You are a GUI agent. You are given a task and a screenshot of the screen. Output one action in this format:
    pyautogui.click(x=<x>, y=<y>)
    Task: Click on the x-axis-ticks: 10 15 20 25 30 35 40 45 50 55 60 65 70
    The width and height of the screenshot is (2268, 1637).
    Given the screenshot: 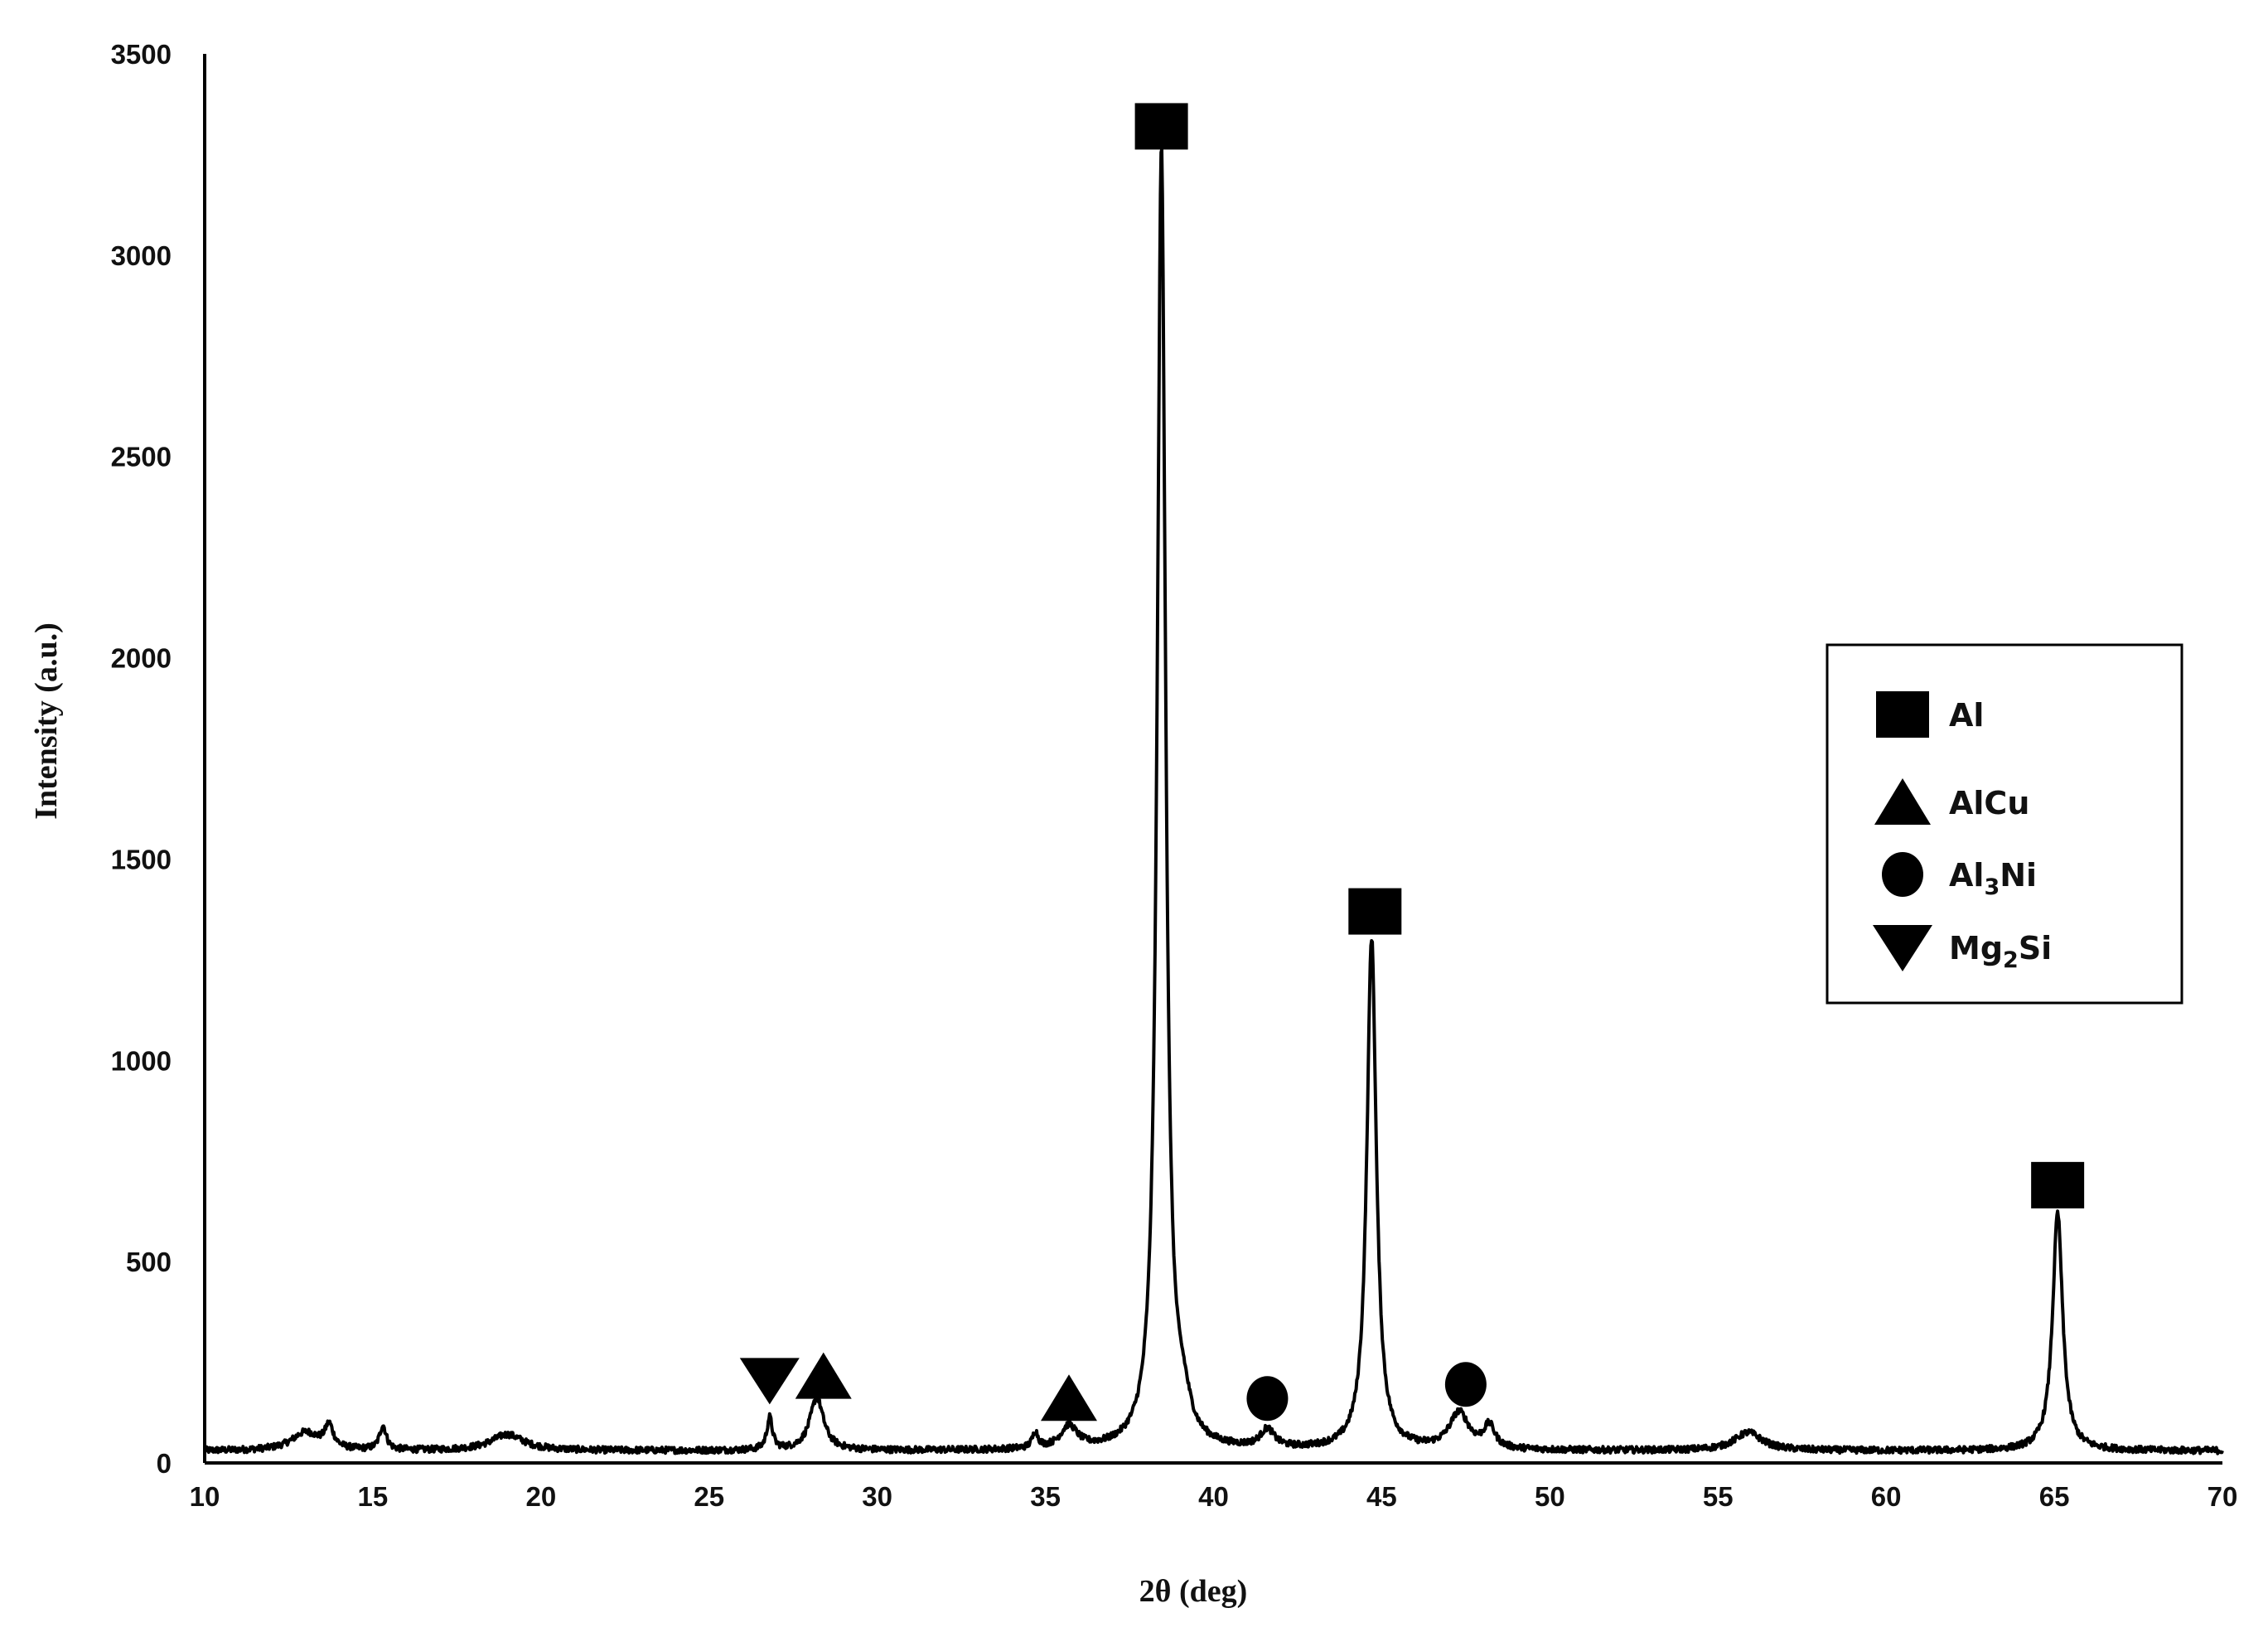 What is the action you would take?
    pyautogui.click(x=1214, y=1497)
    